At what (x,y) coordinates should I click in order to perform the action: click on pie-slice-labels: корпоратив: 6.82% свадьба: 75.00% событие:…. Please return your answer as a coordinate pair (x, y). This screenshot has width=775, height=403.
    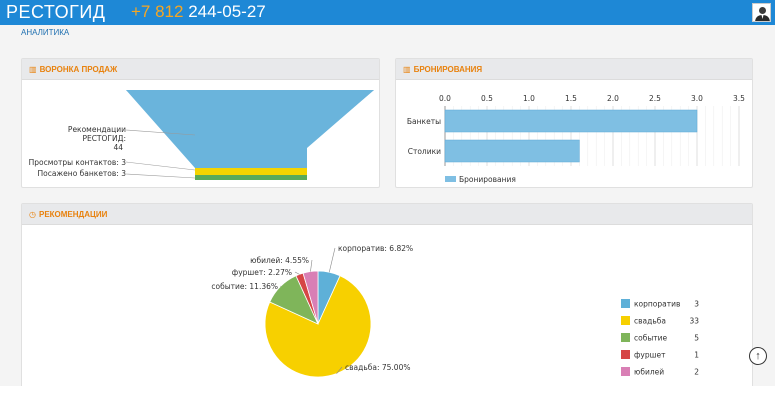
    Looking at the image, I should click on (312, 309).